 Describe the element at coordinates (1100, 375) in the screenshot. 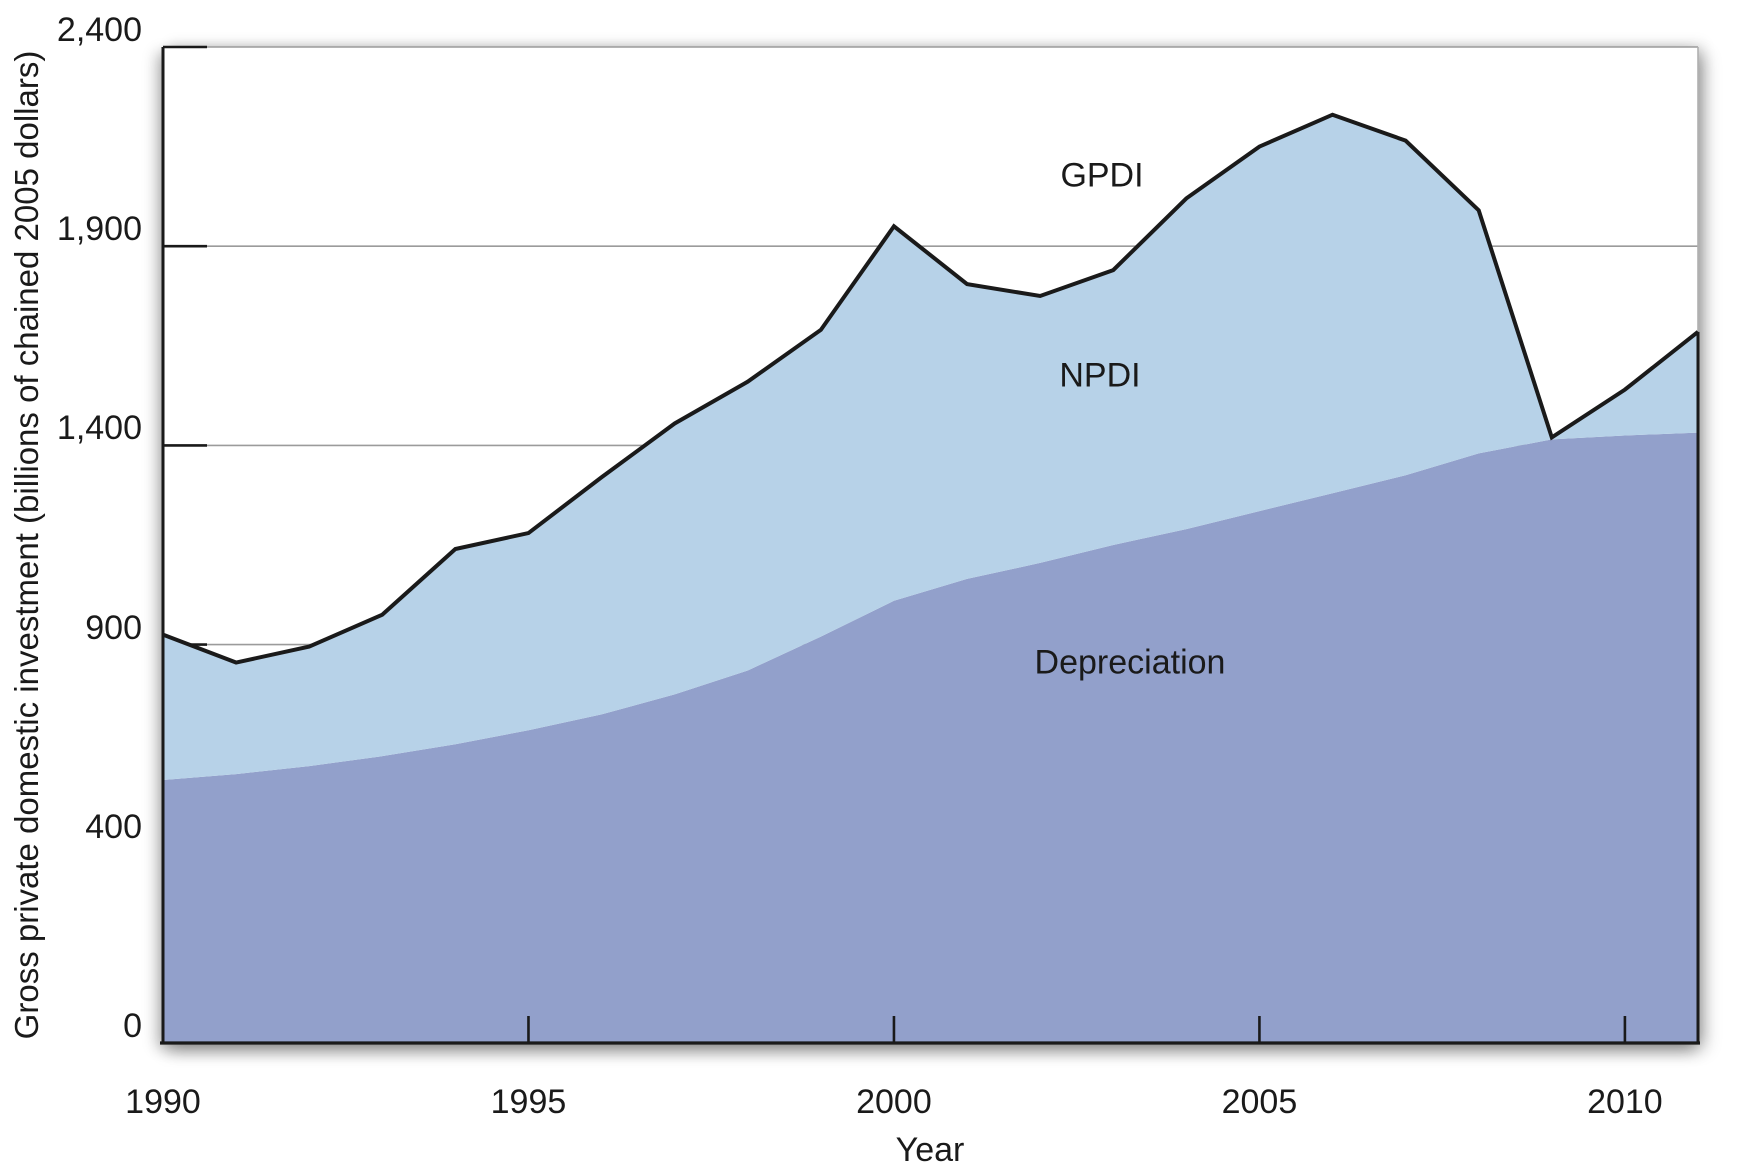

I see `npdi-series-label: NPDI` at that location.